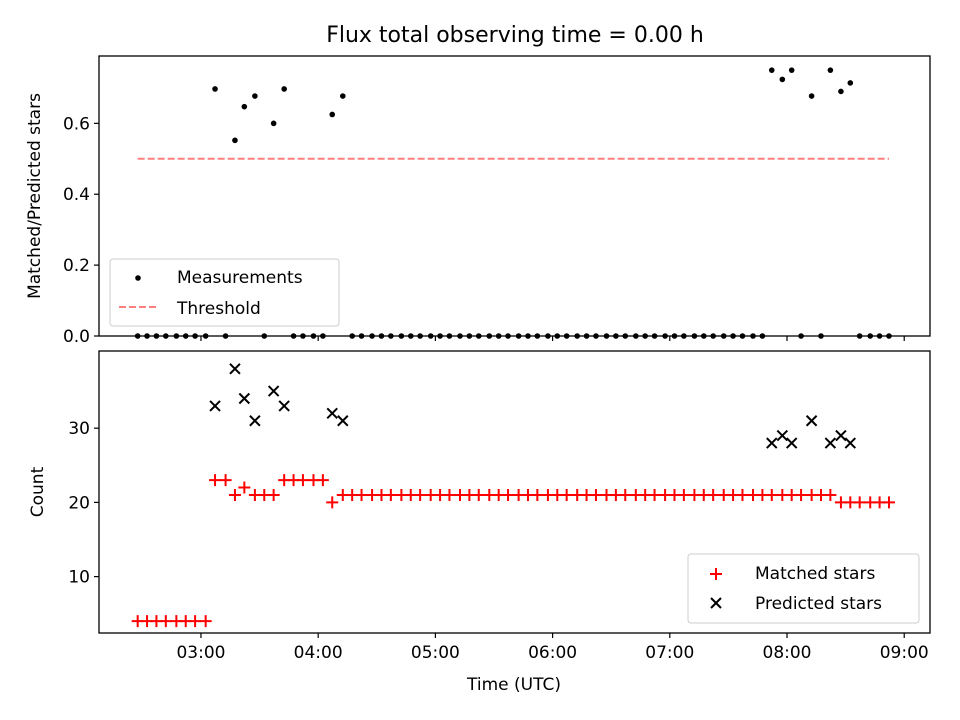 The height and width of the screenshot is (720, 960). Describe the element at coordinates (716, 574) in the screenshot. I see `legend-matched-stars-marker` at that location.